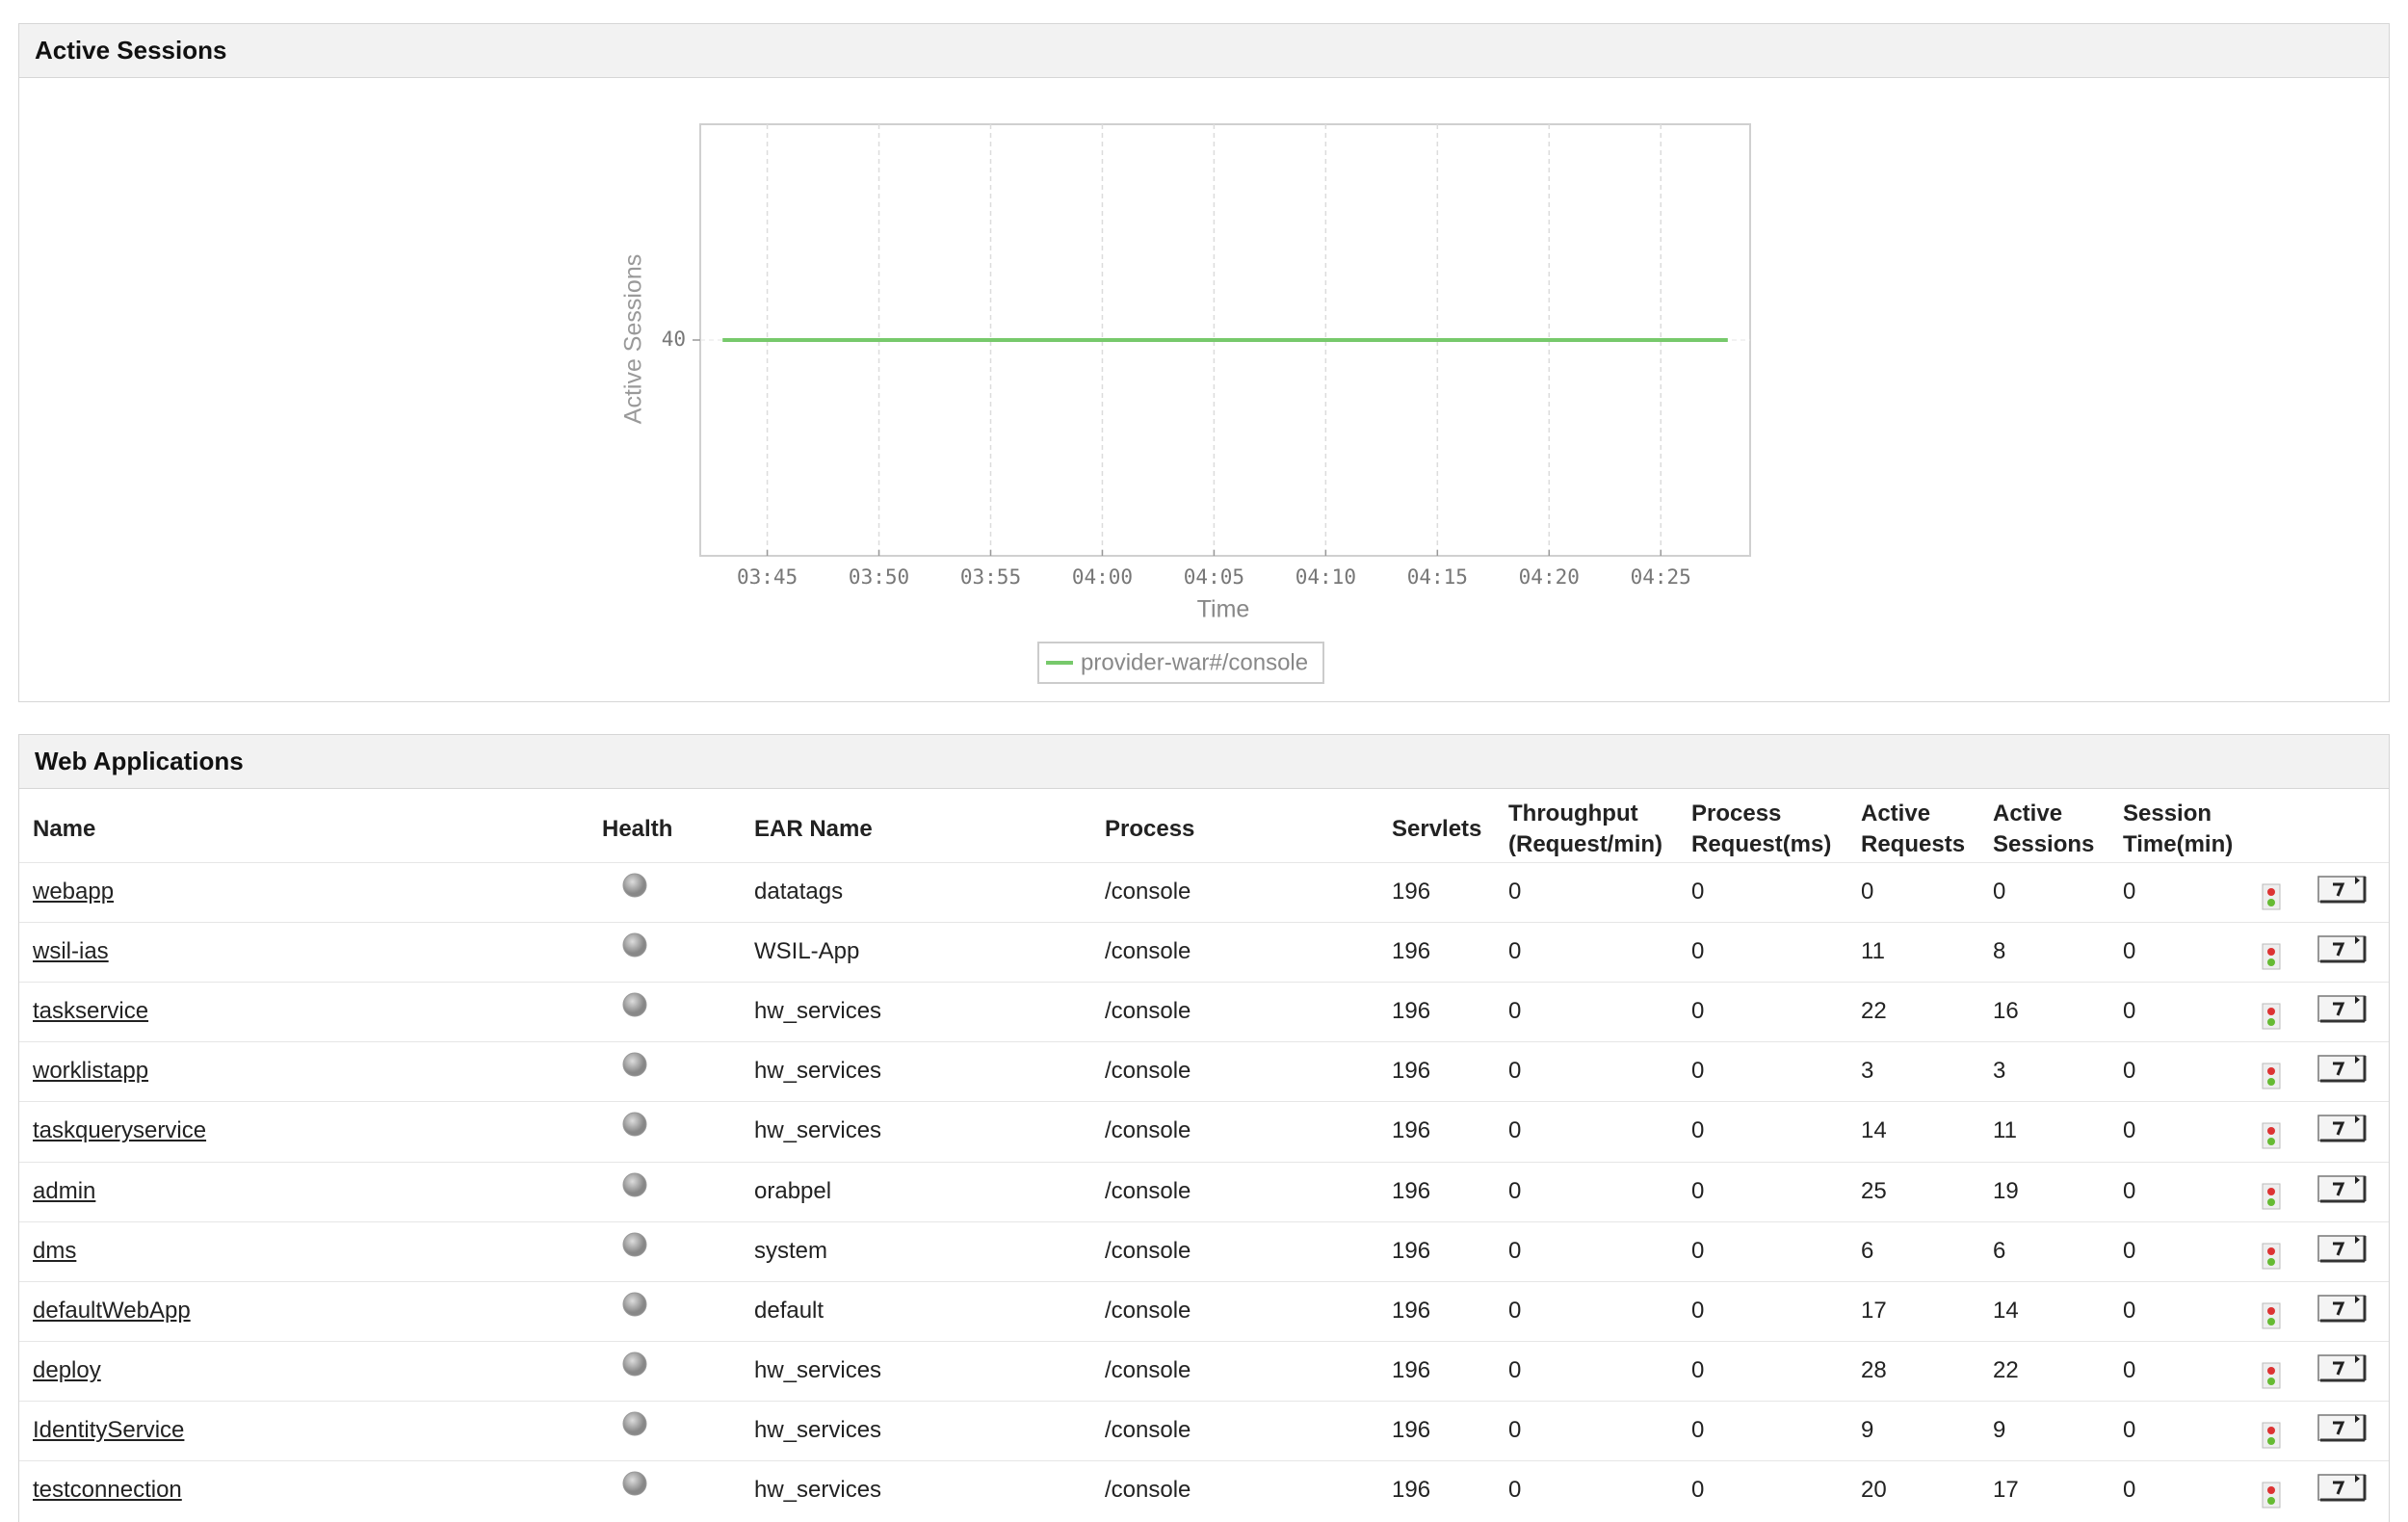  What do you see at coordinates (2006, 1191) in the screenshot?
I see `table-cell: 19` at bounding box center [2006, 1191].